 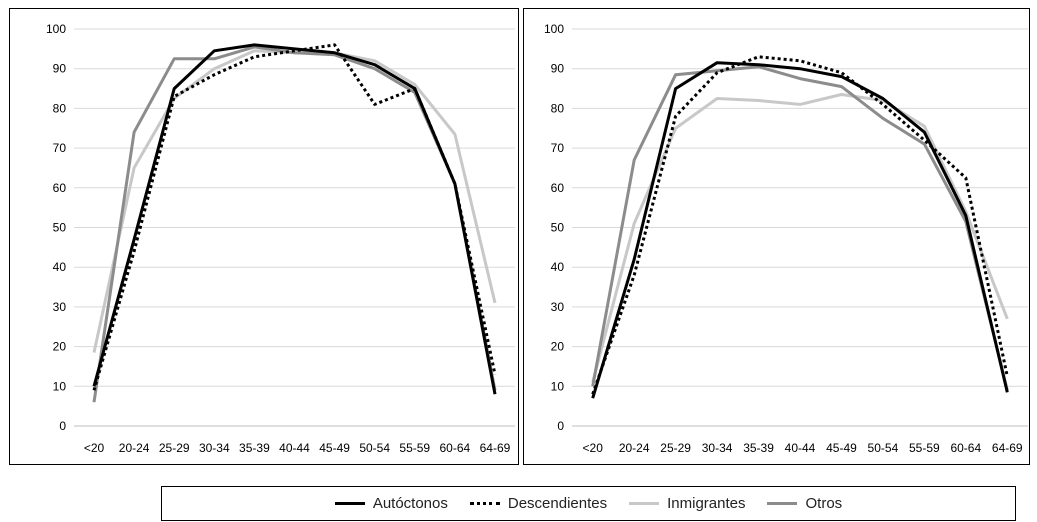 I want to click on right-chart-xtick-64-69: 64-69, so click(x=1007, y=448).